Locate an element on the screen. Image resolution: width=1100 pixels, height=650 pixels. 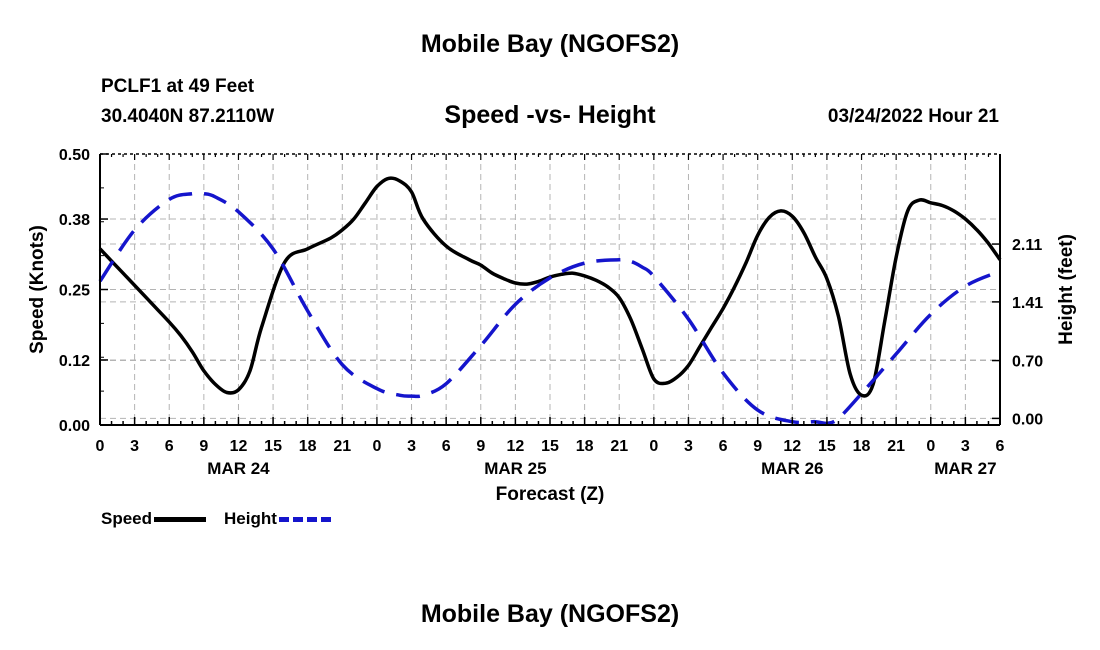
y-right-axis-label: Height (feet) is located at coordinates (1066, 289).